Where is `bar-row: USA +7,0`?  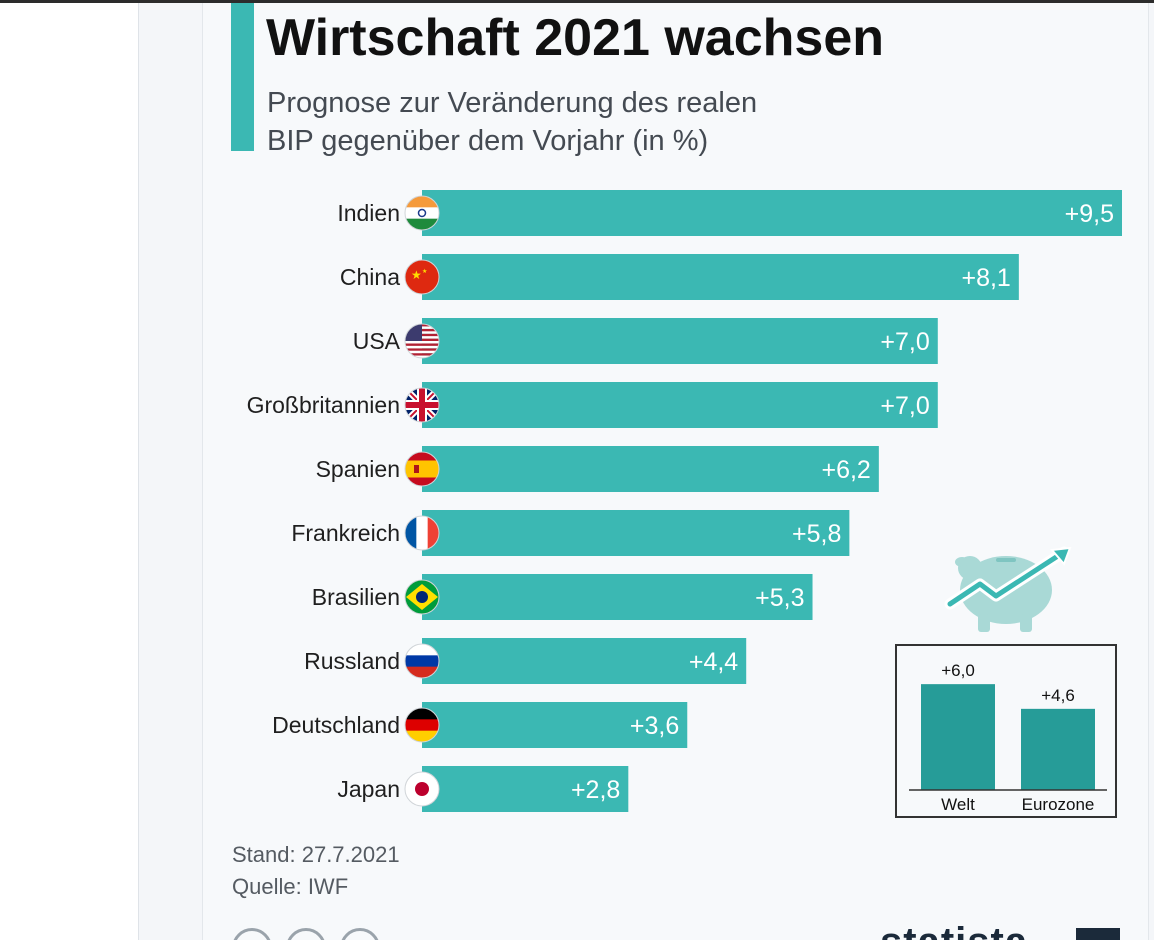 bar-row: USA +7,0 is located at coordinates (645, 341).